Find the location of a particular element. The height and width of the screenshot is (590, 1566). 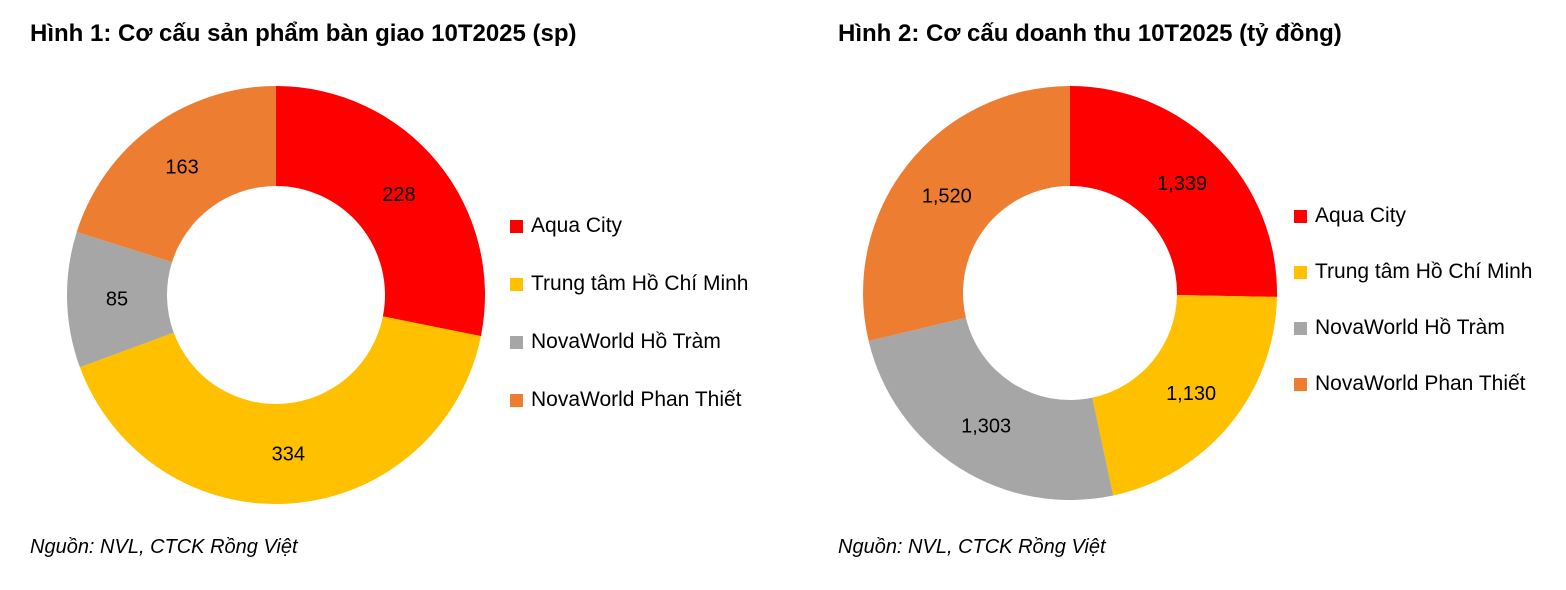

data-label-novaworld-phan-thiet: 1,520 is located at coordinates (947, 197).